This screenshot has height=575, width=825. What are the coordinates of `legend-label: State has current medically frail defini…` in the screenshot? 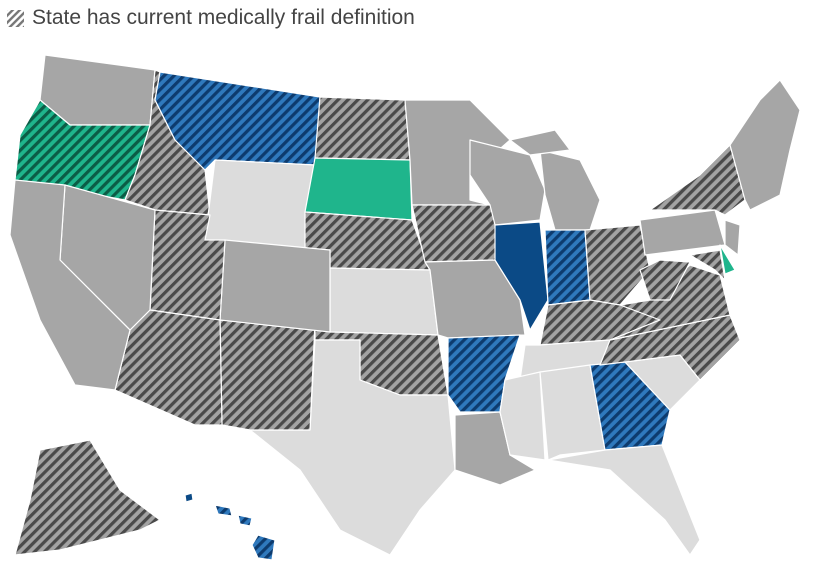 It's located at (223, 17).